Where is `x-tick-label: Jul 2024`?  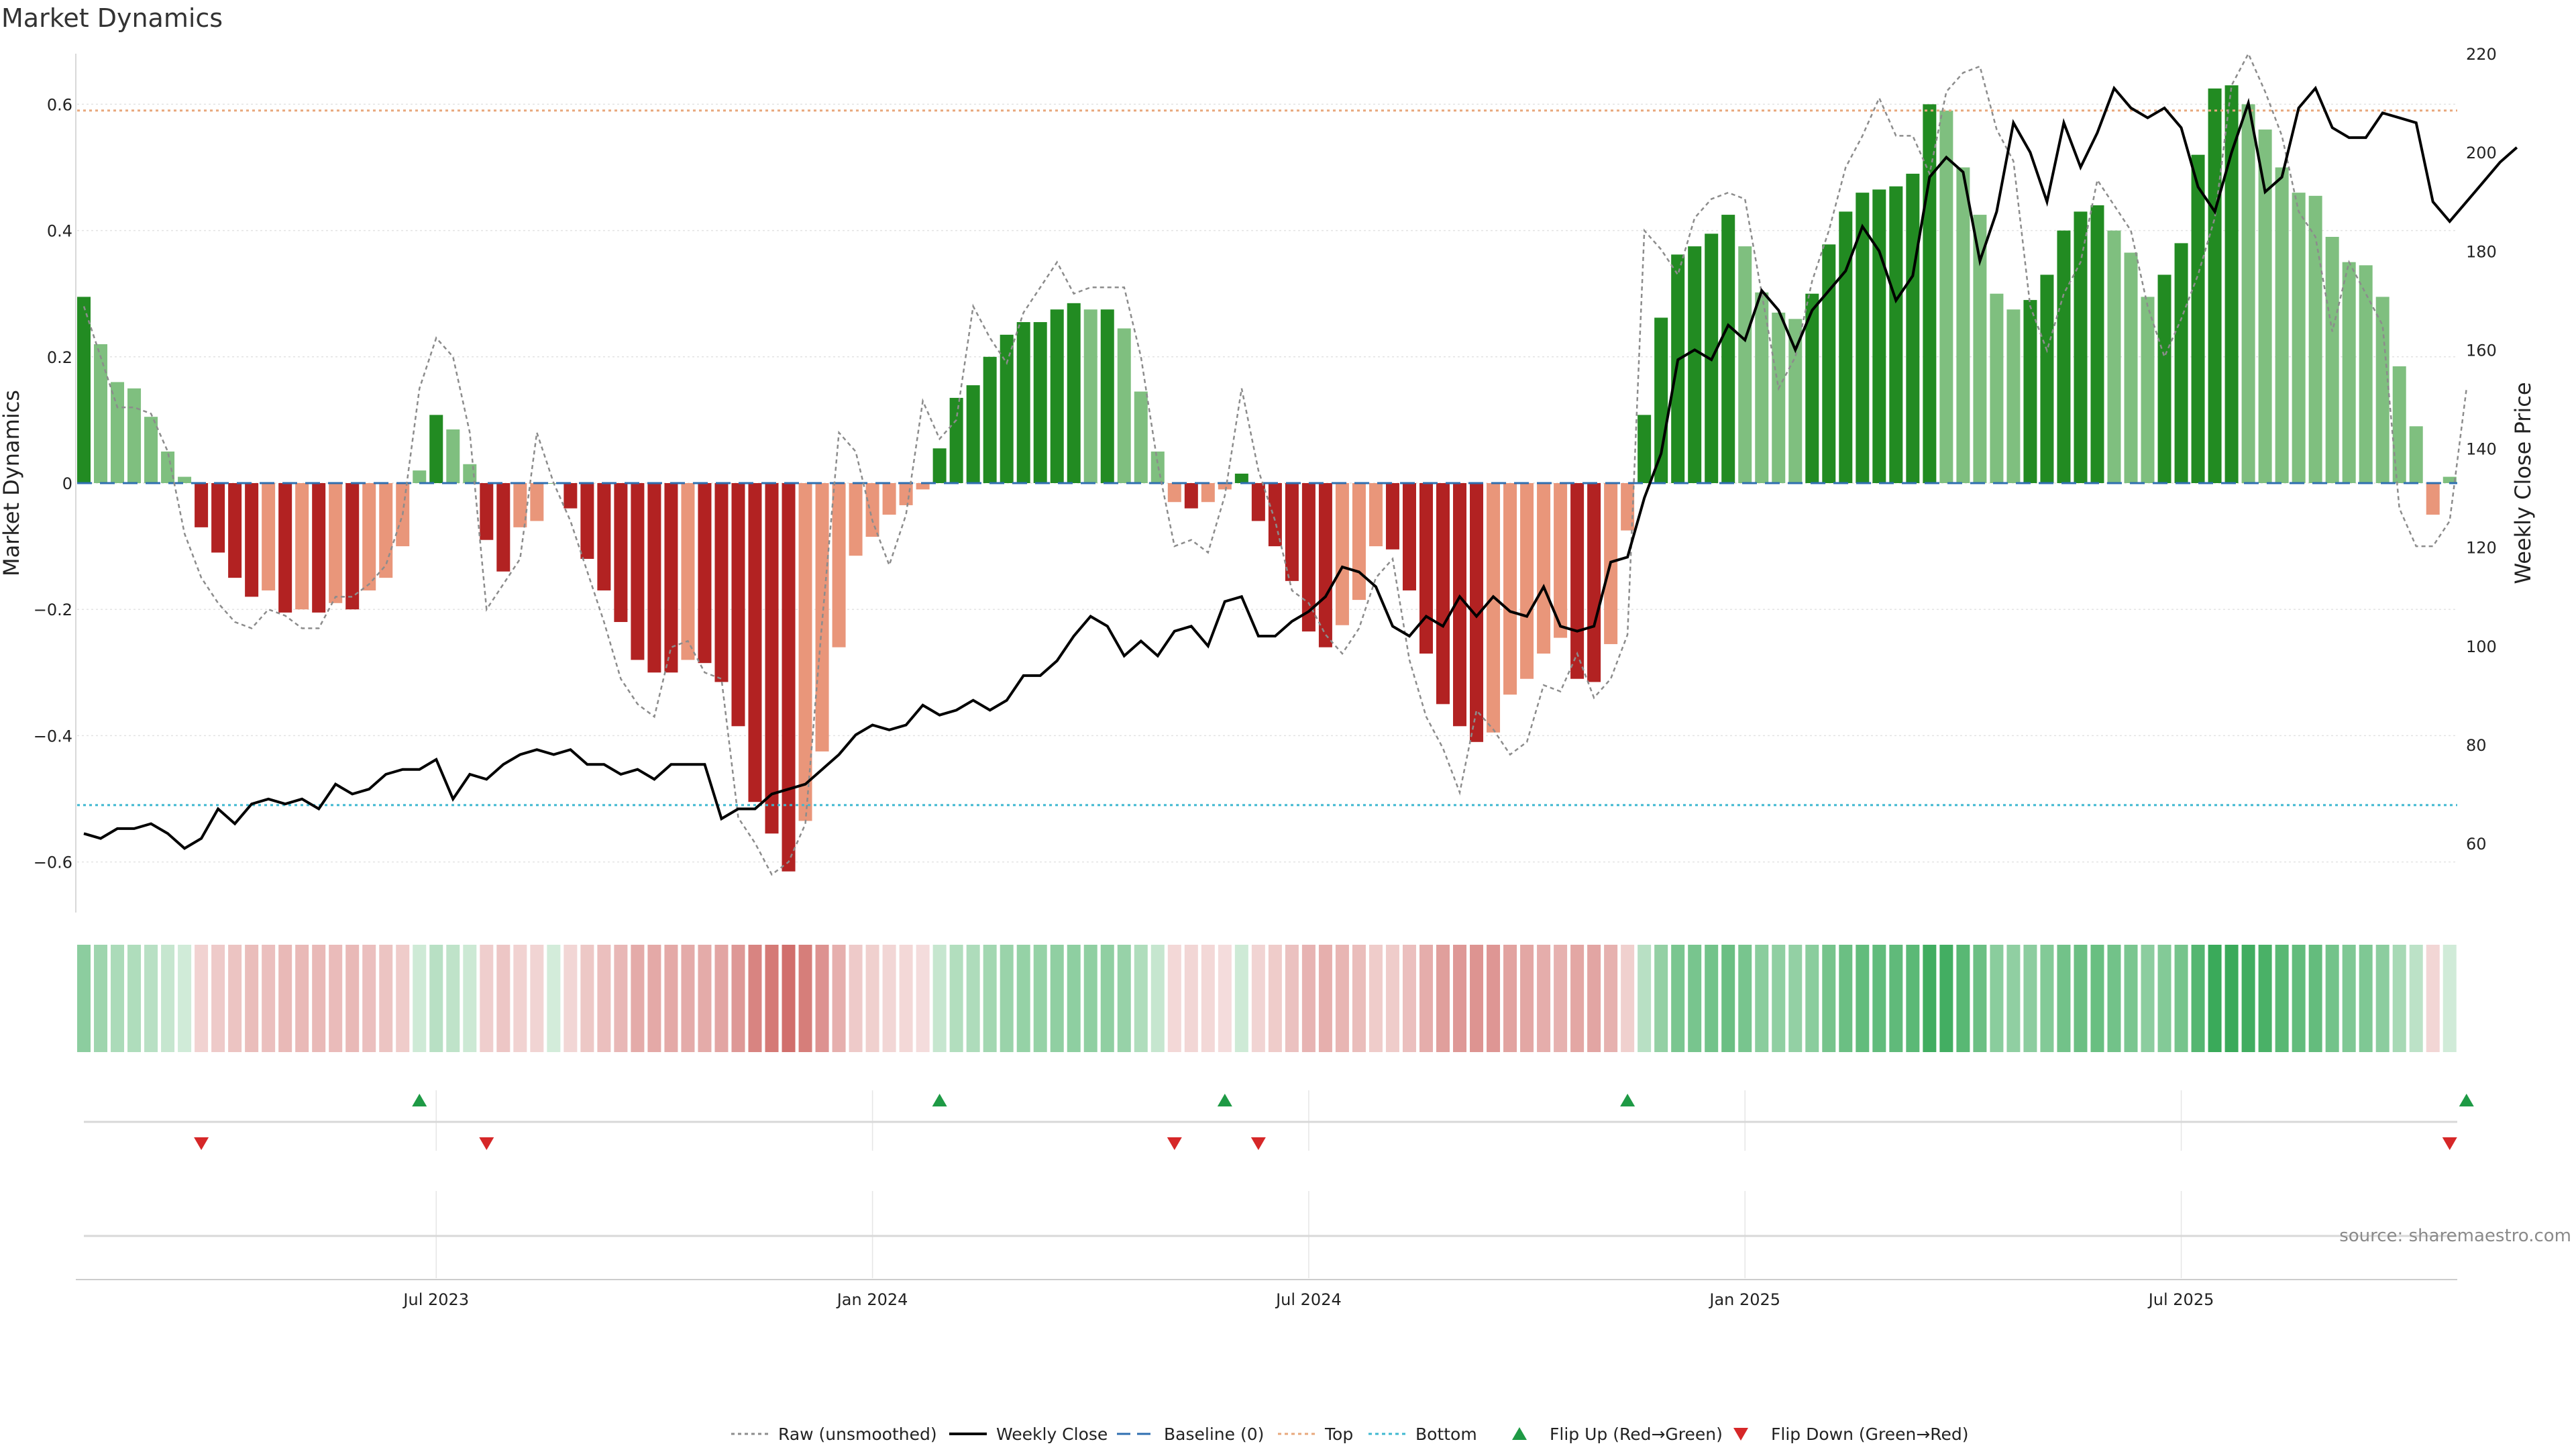
x-tick-label: Jul 2024 is located at coordinates (1308, 1300).